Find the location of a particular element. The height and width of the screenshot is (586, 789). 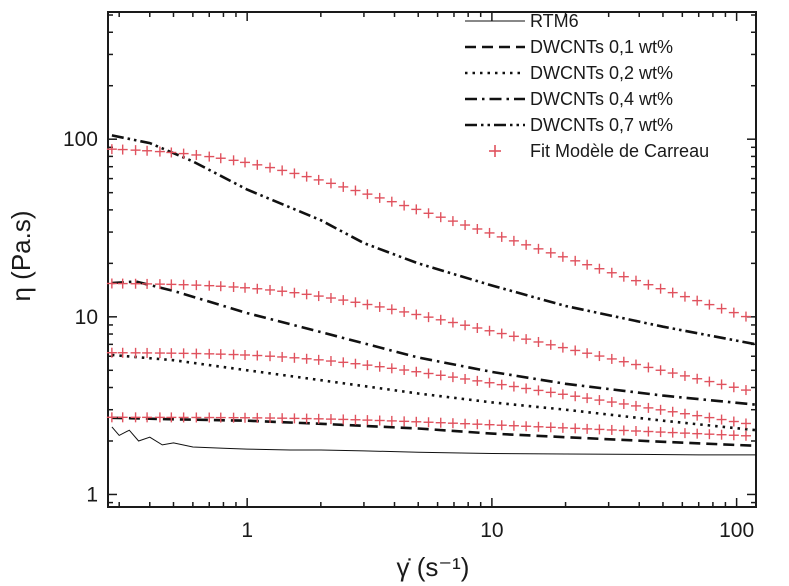

legend-label-1: RTM6 is located at coordinates (554, 21).